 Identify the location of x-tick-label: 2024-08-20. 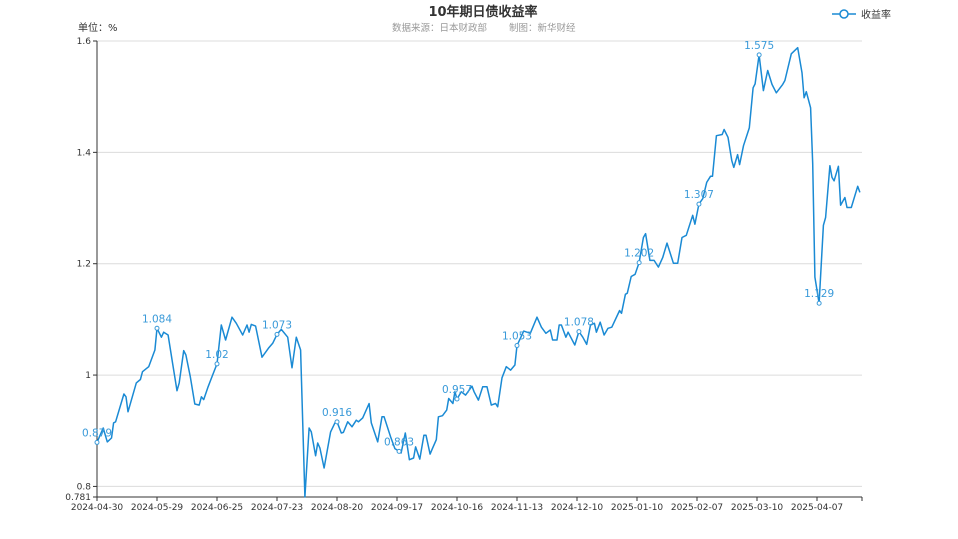
(337, 508).